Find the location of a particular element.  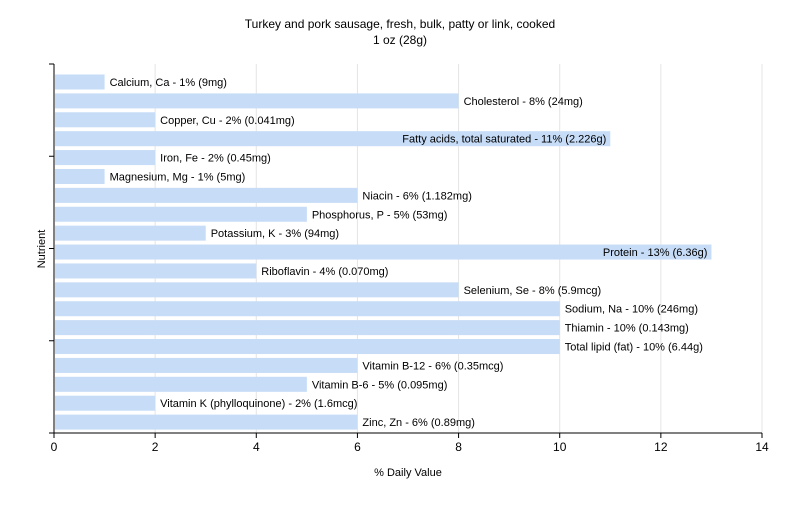

bar-label-4: Iron, Fe - 2% (0.45mg) is located at coordinates (215, 159).